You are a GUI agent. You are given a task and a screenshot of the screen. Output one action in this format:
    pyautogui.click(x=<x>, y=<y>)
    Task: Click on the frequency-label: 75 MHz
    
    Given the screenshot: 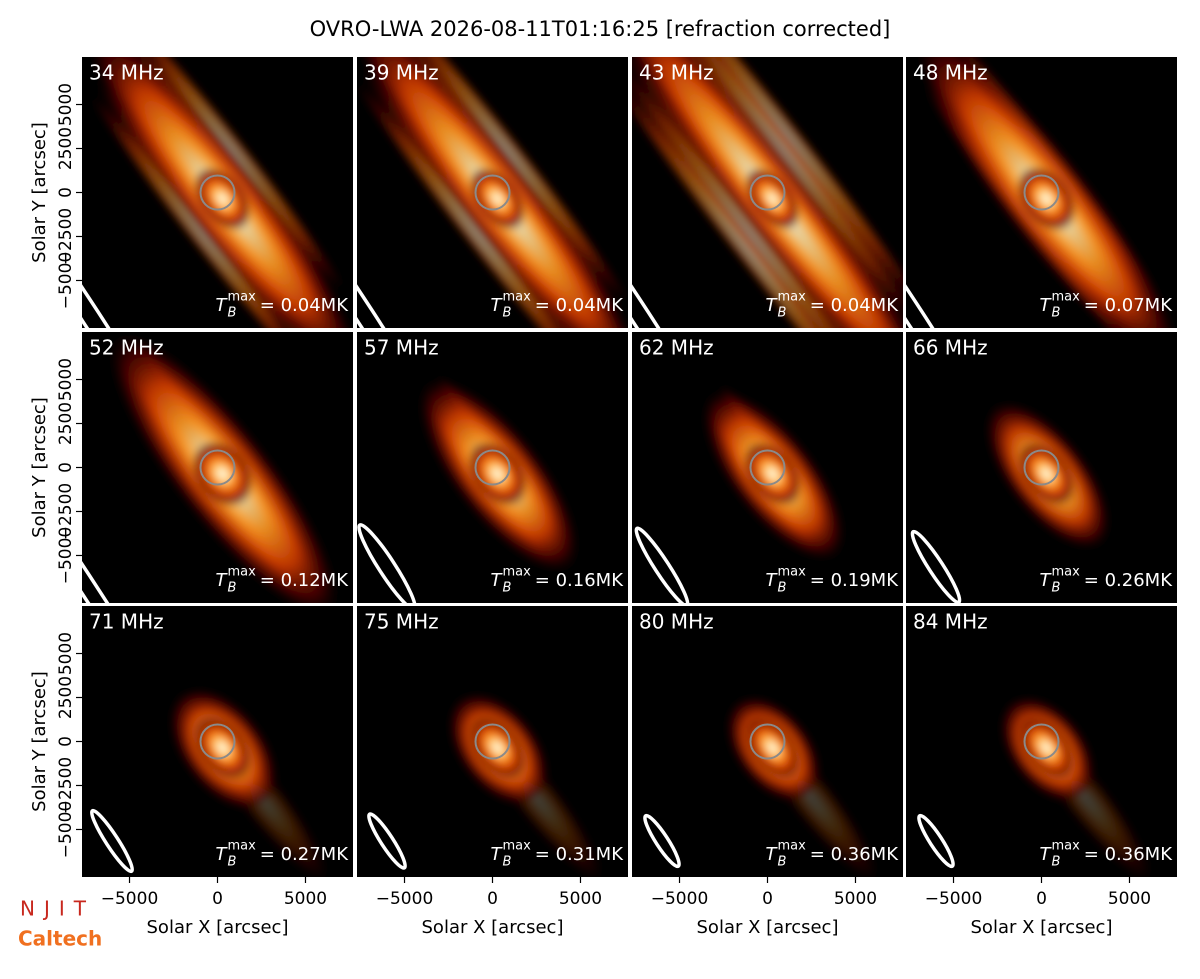 What is the action you would take?
    pyautogui.click(x=401, y=622)
    